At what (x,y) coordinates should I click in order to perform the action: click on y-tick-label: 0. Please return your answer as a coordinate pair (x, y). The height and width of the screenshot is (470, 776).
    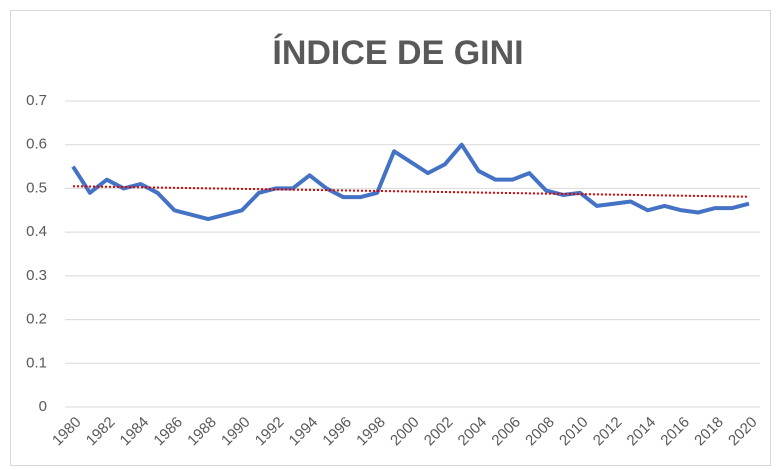
    Looking at the image, I should click on (43, 406).